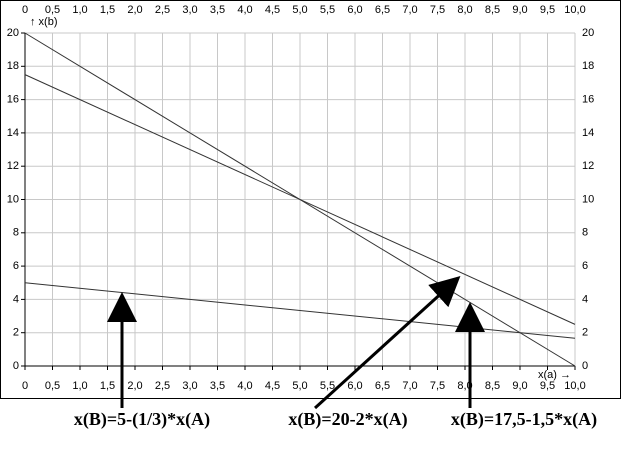 The image size is (621, 453). I want to click on annotation: x(B)=5-(1/3)*x(A), so click(142, 419).